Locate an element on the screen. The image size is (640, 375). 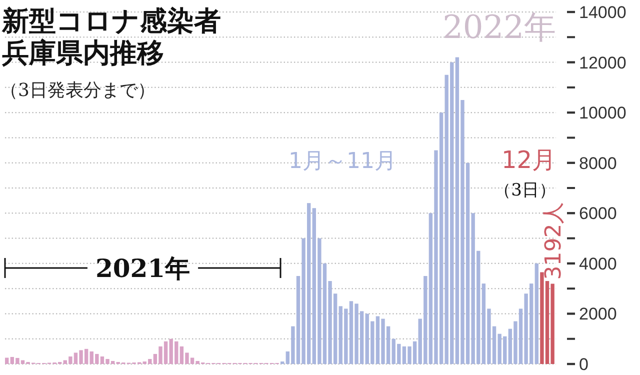
annotation: 2022年 is located at coordinates (499, 27).